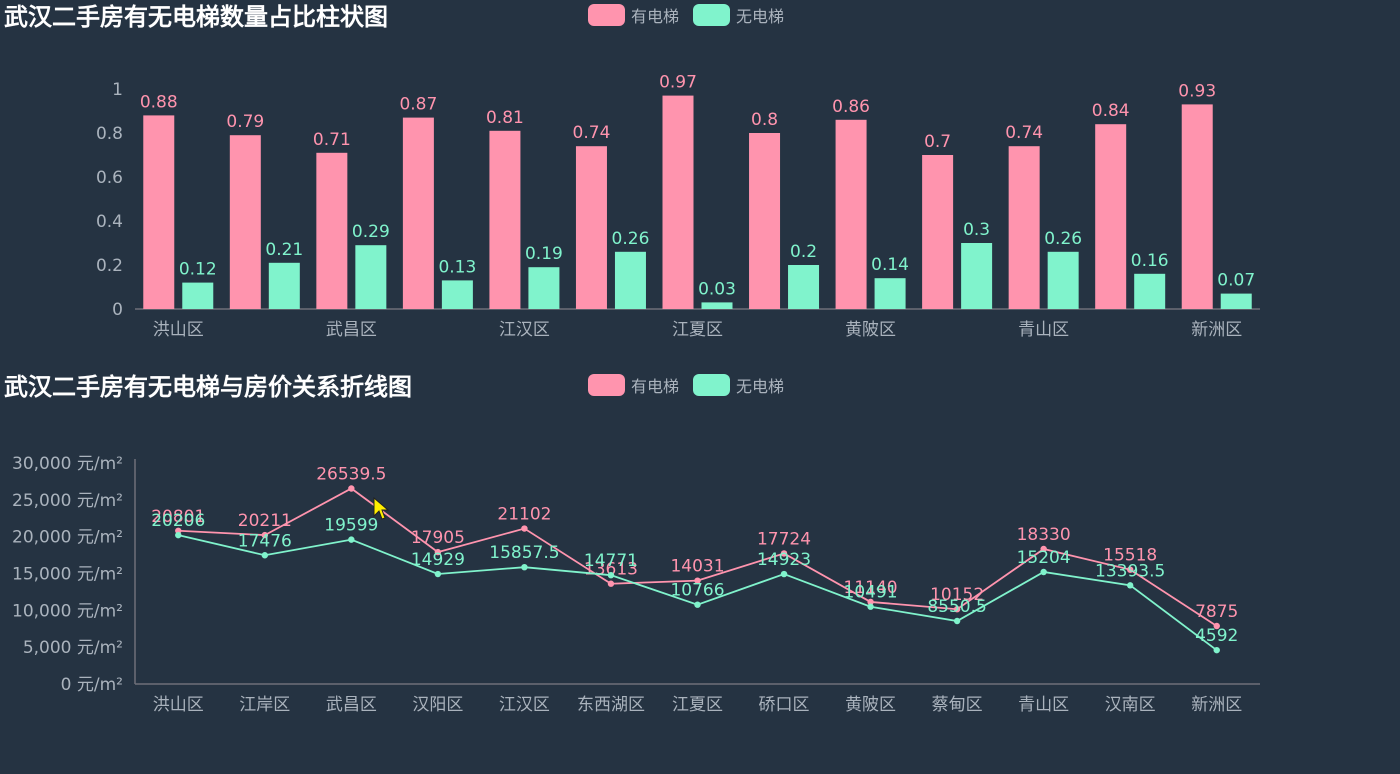 The width and height of the screenshot is (1400, 774). I want to click on y-tick-label: 0.2, so click(109, 266).